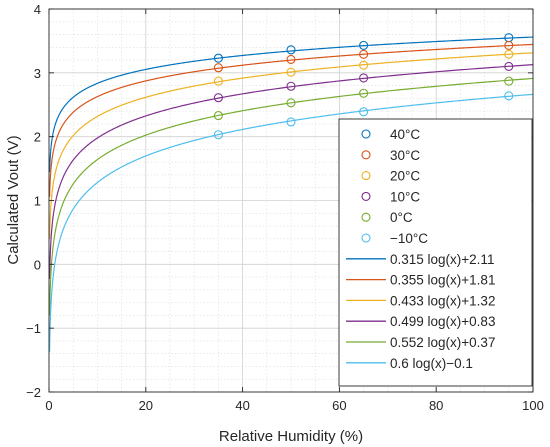 This screenshot has height=447, width=550. What do you see at coordinates (405, 176) in the screenshot?
I see `legend-label: 20°C` at bounding box center [405, 176].